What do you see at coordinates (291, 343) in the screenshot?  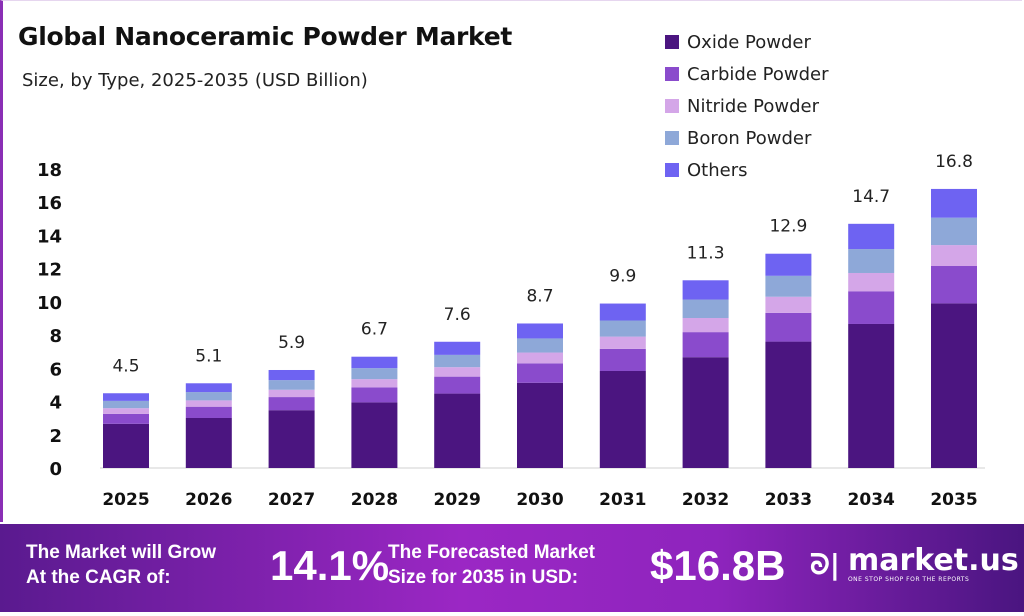 I see `data-label-total: 5.9` at bounding box center [291, 343].